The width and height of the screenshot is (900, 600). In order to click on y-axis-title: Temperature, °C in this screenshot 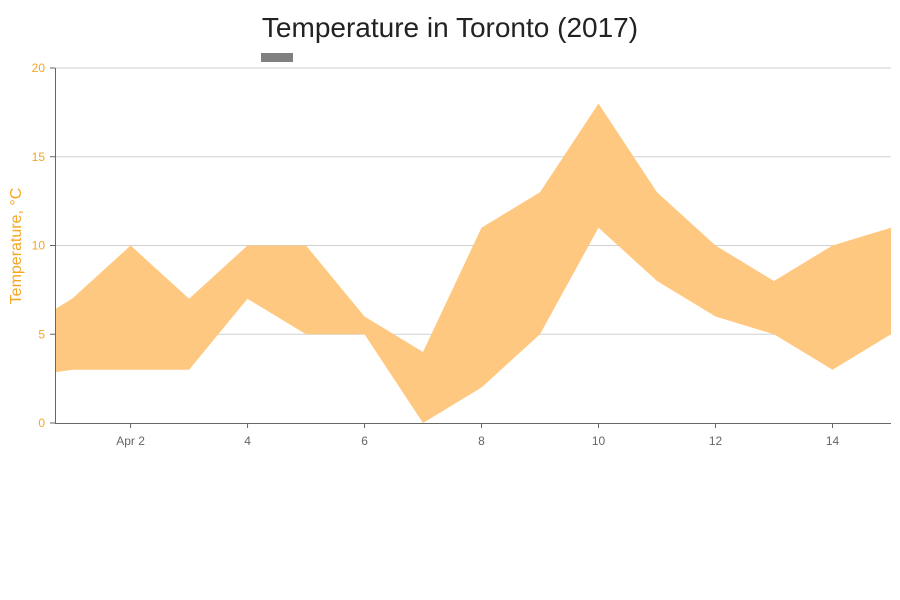, I will do `click(16, 246)`.